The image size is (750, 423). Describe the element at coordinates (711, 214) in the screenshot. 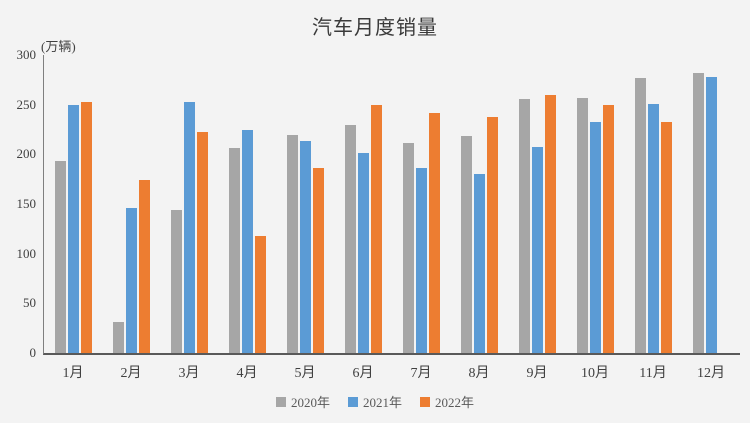

I see `bar-2021年-12月` at that location.